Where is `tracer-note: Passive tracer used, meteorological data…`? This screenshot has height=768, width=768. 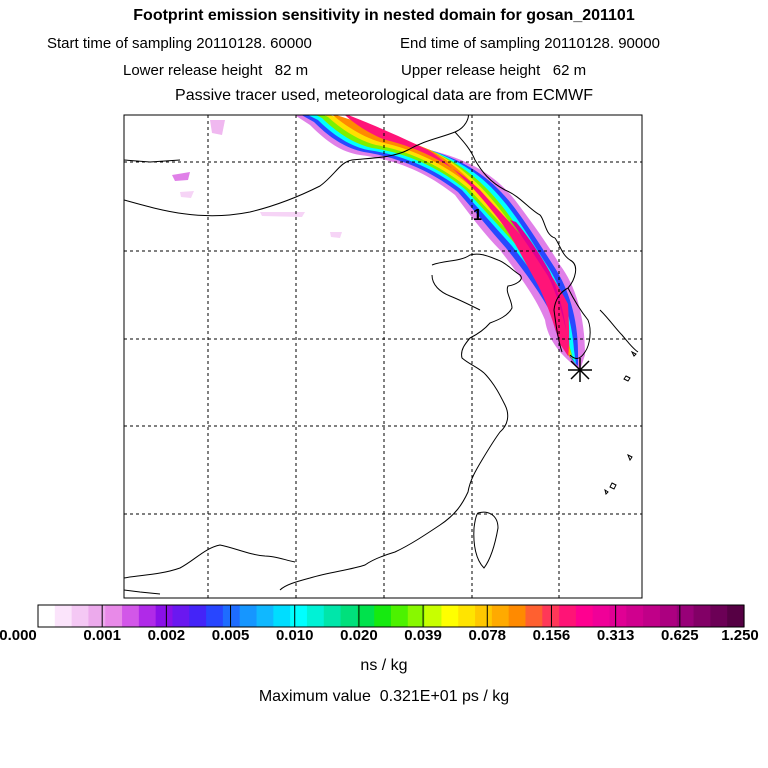 tracer-note: Passive tracer used, meteorological data… is located at coordinates (384, 95).